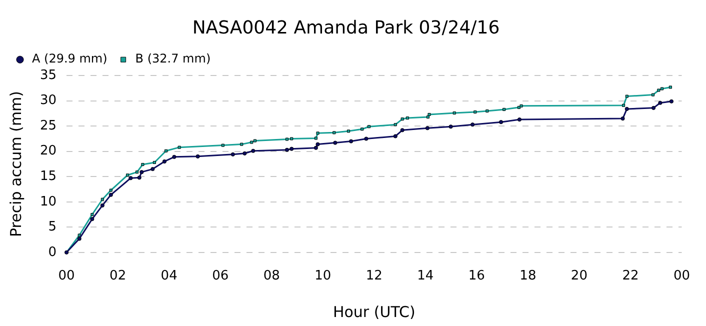 This screenshot has width=706, height=326. I want to click on x-tick-label: 16, so click(476, 276).